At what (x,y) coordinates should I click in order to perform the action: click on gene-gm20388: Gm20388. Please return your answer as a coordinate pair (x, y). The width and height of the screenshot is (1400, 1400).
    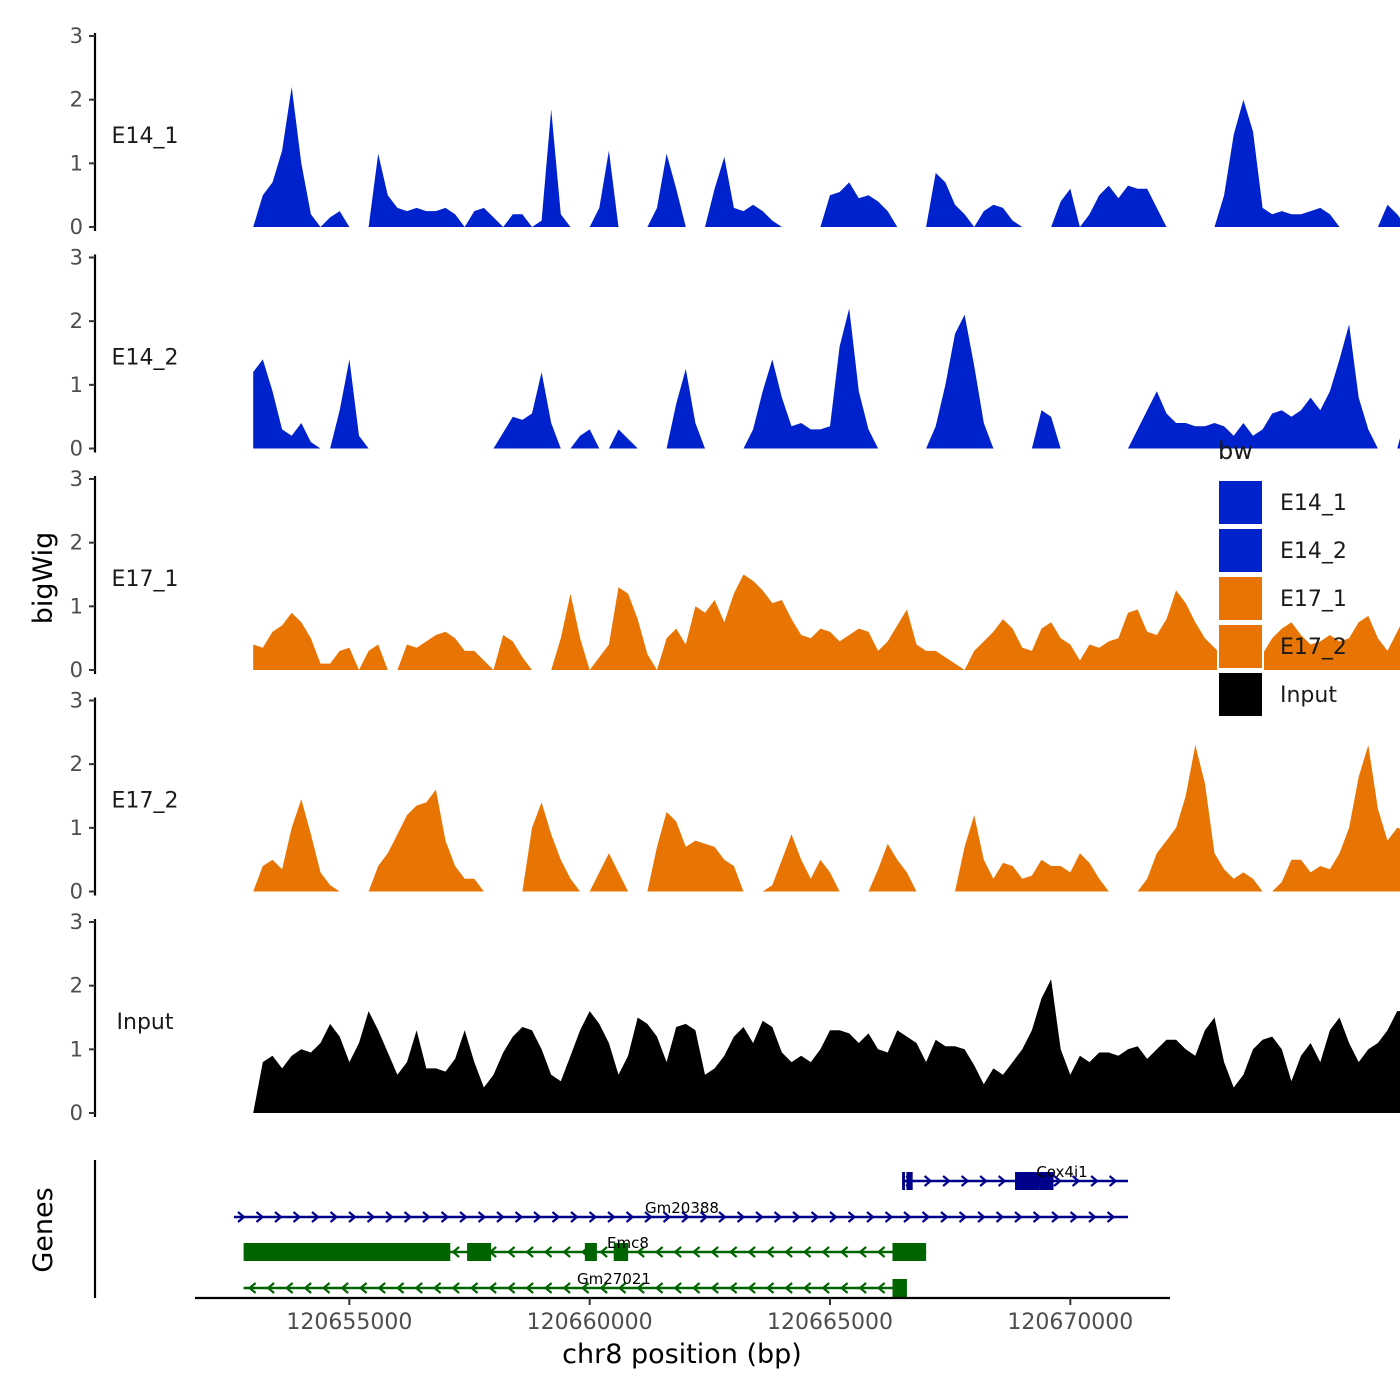
    Looking at the image, I should click on (681, 1211).